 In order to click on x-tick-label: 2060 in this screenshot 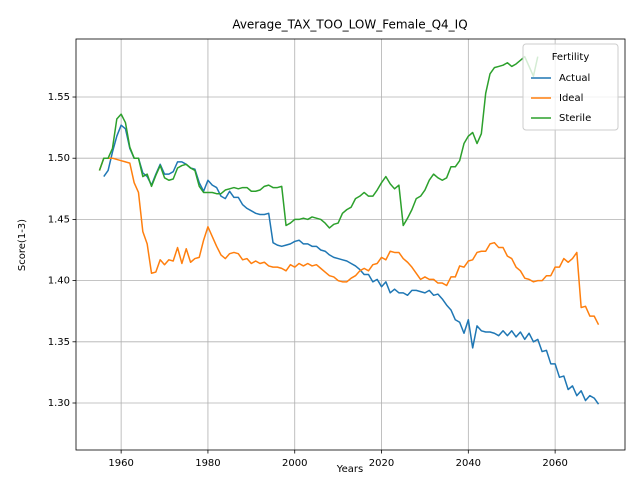, I will do `click(554, 463)`.